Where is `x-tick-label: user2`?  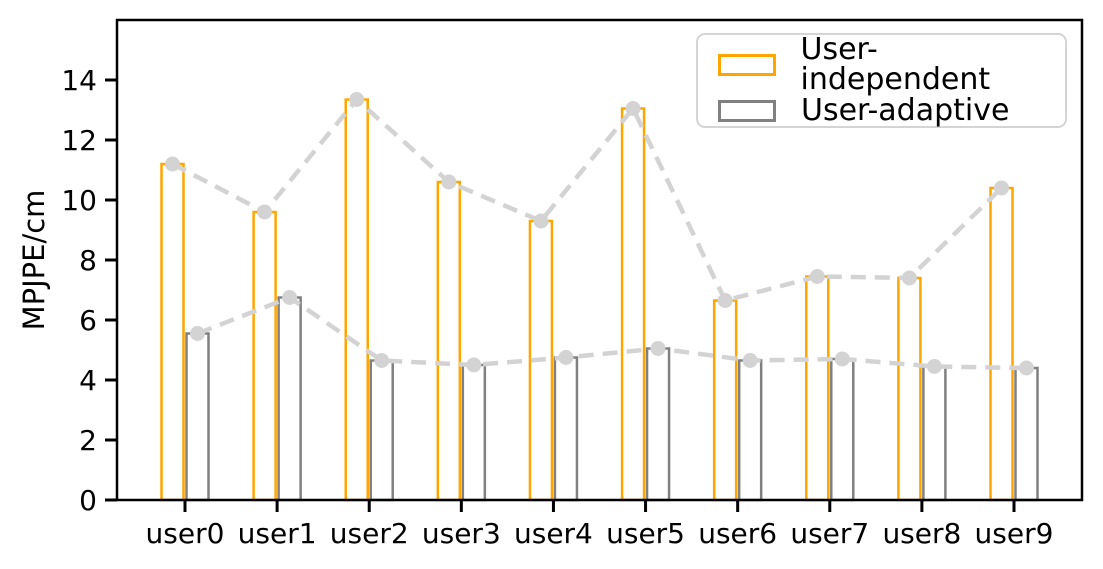 x-tick-label: user2 is located at coordinates (369, 533).